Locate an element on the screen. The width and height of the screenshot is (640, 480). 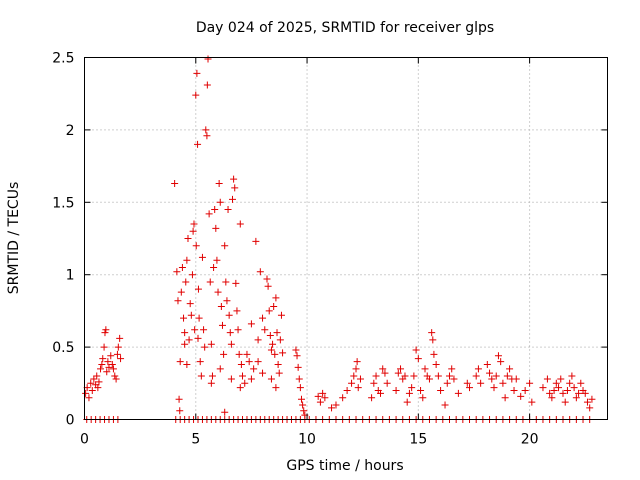
x-tick-label: 0 is located at coordinates (84, 440).